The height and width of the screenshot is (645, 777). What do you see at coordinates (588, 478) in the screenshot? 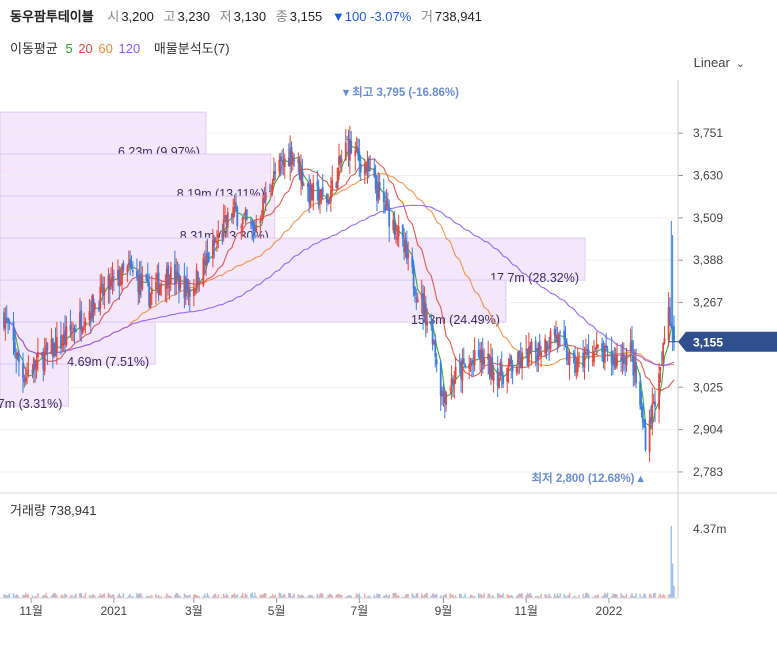
I see `low-marker-label: 최저 2,800 (12.68%) ▴` at bounding box center [588, 478].